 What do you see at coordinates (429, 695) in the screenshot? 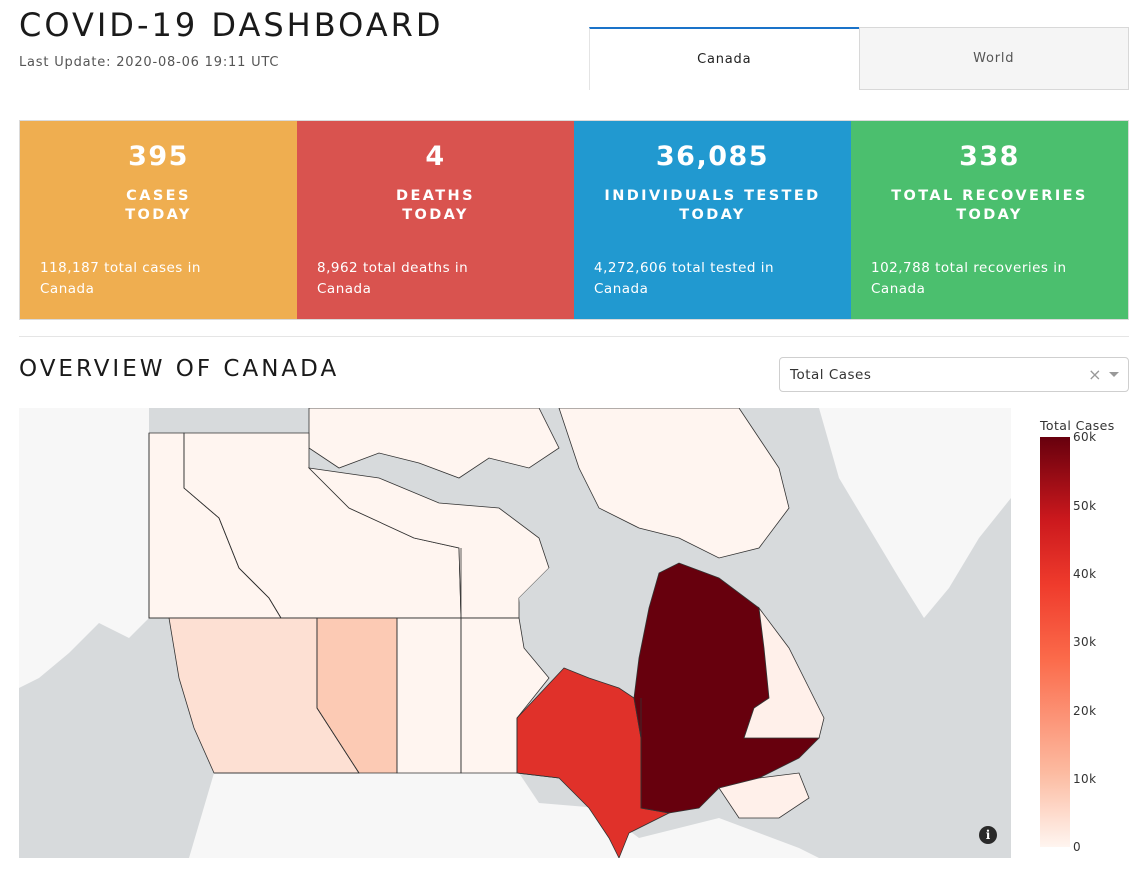
I see `saskatchewan-province` at bounding box center [429, 695].